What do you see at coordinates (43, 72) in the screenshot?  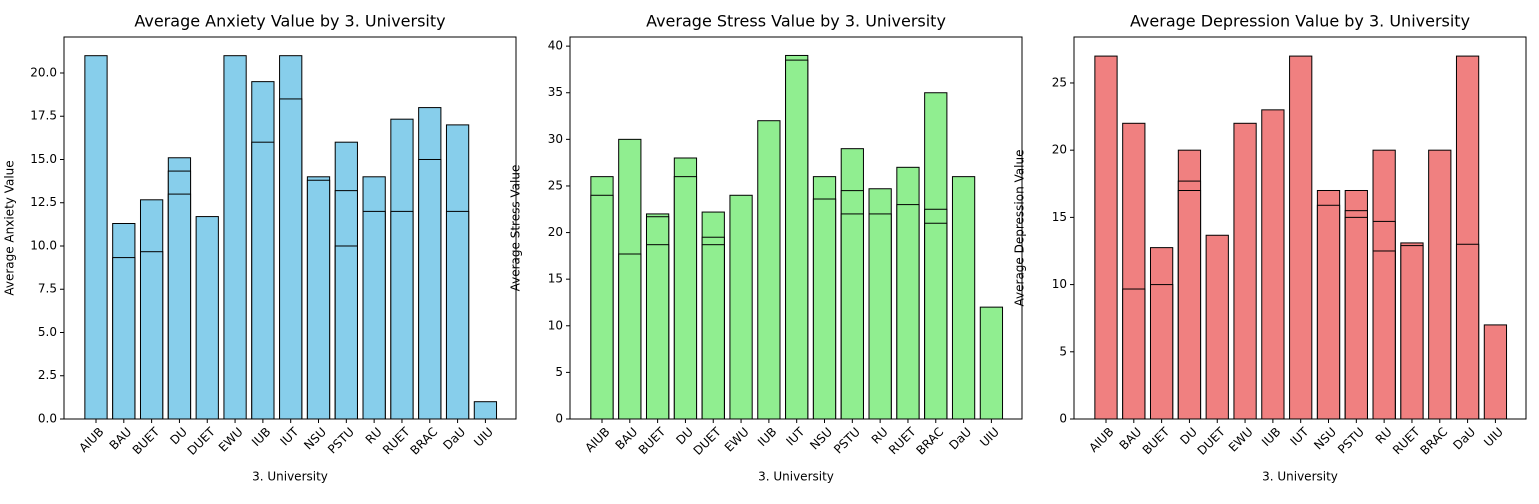 I see `y-tick-label: 20.0` at bounding box center [43, 72].